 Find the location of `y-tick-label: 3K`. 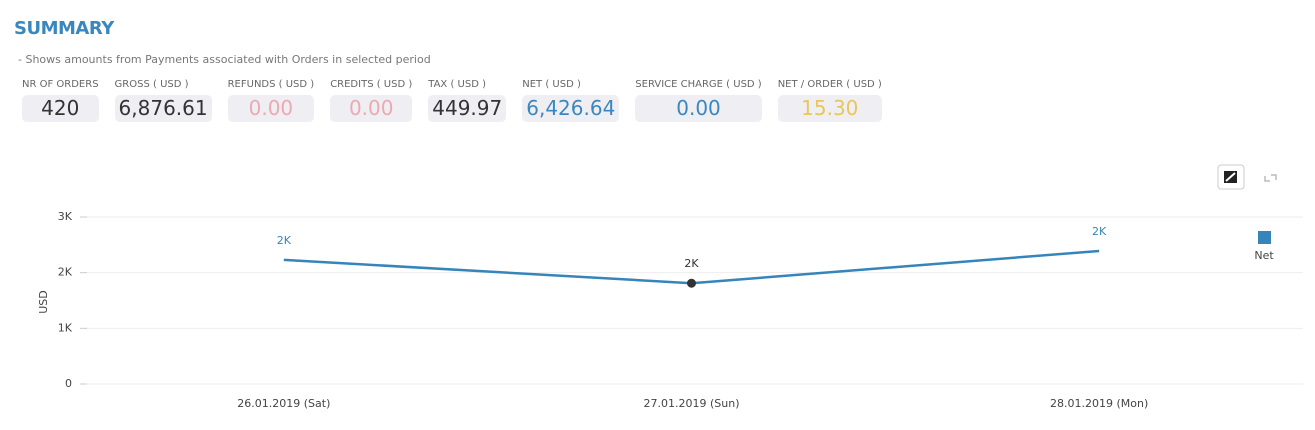

y-tick-label: 3K is located at coordinates (65, 216).